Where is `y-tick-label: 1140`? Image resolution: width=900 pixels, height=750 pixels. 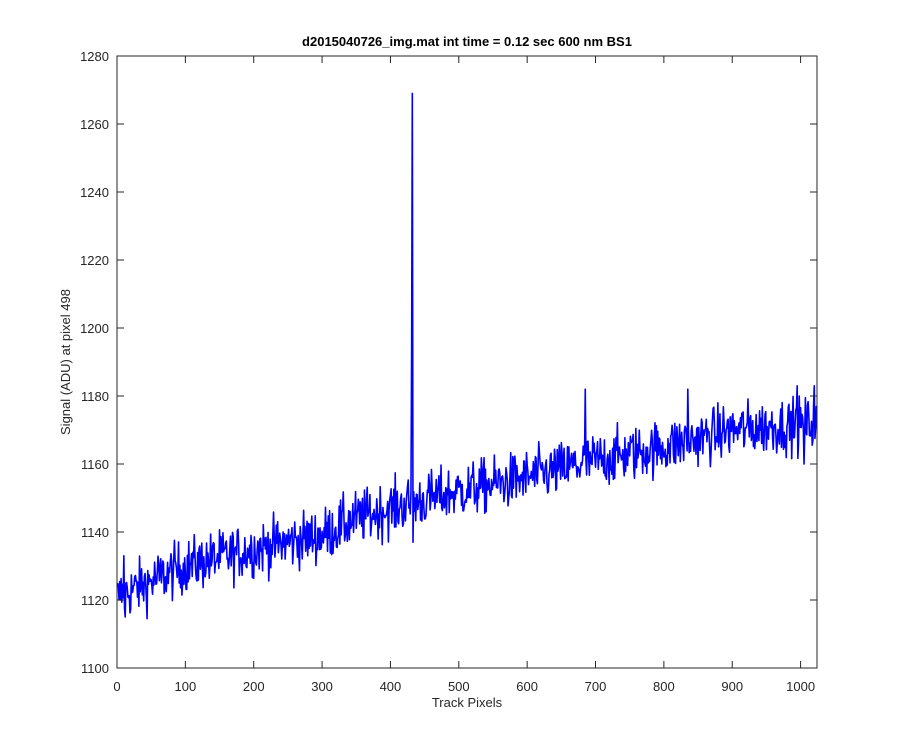
y-tick-label: 1140 is located at coordinates (95, 532).